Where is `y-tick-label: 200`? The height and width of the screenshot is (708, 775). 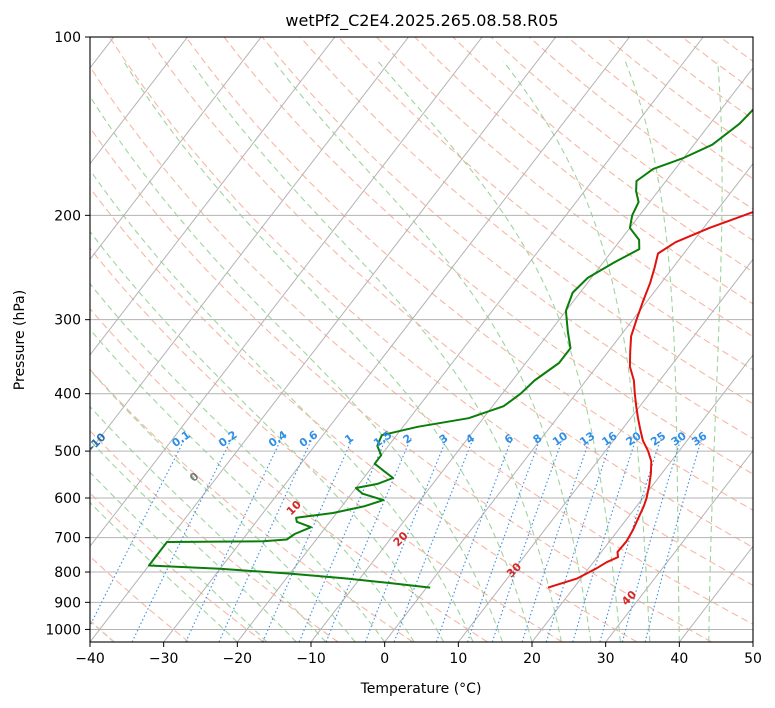 y-tick-label: 200 is located at coordinates (67, 216).